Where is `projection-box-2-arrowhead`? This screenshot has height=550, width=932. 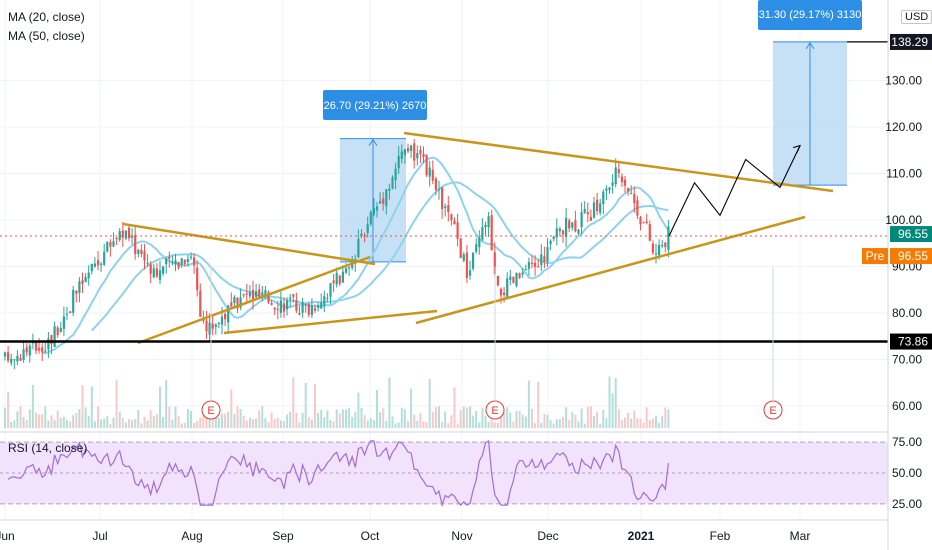 projection-box-2-arrowhead is located at coordinates (810, 46).